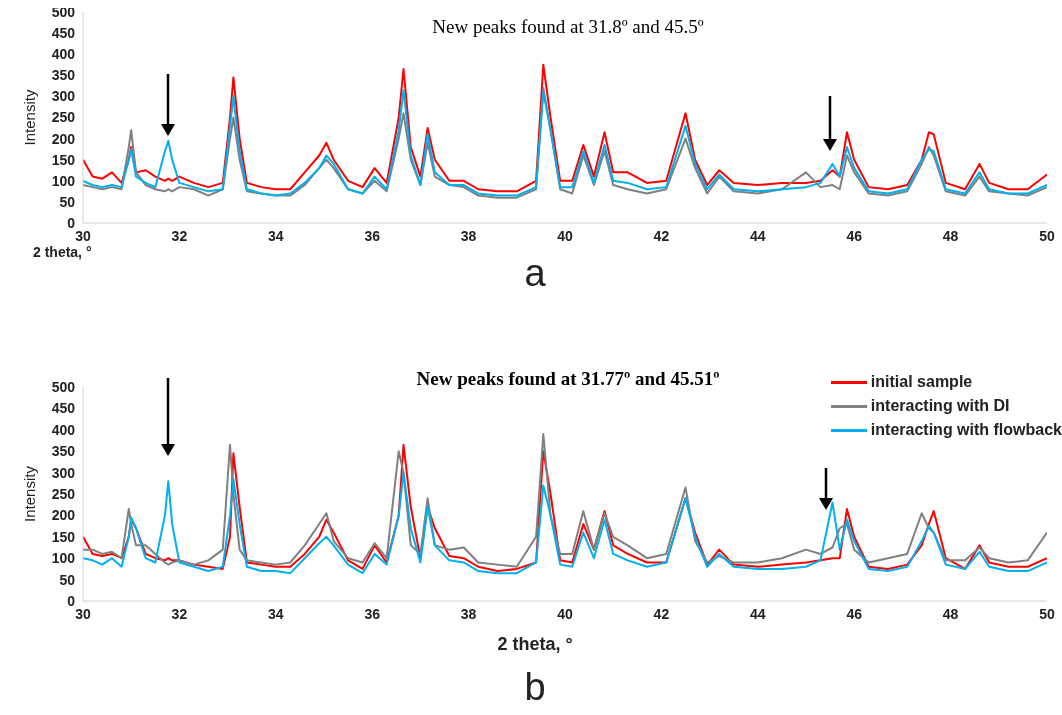 The image size is (1062, 715). Describe the element at coordinates (535, 273) in the screenshot. I see `text: a` at that location.